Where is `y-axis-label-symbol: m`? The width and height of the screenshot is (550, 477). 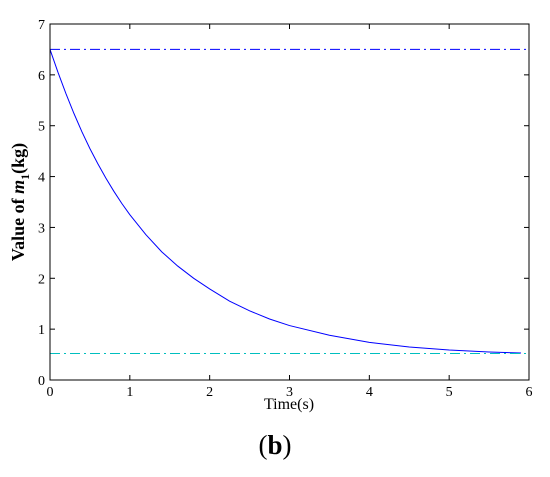
y-axis-label-symbol: m is located at coordinates (18, 187).